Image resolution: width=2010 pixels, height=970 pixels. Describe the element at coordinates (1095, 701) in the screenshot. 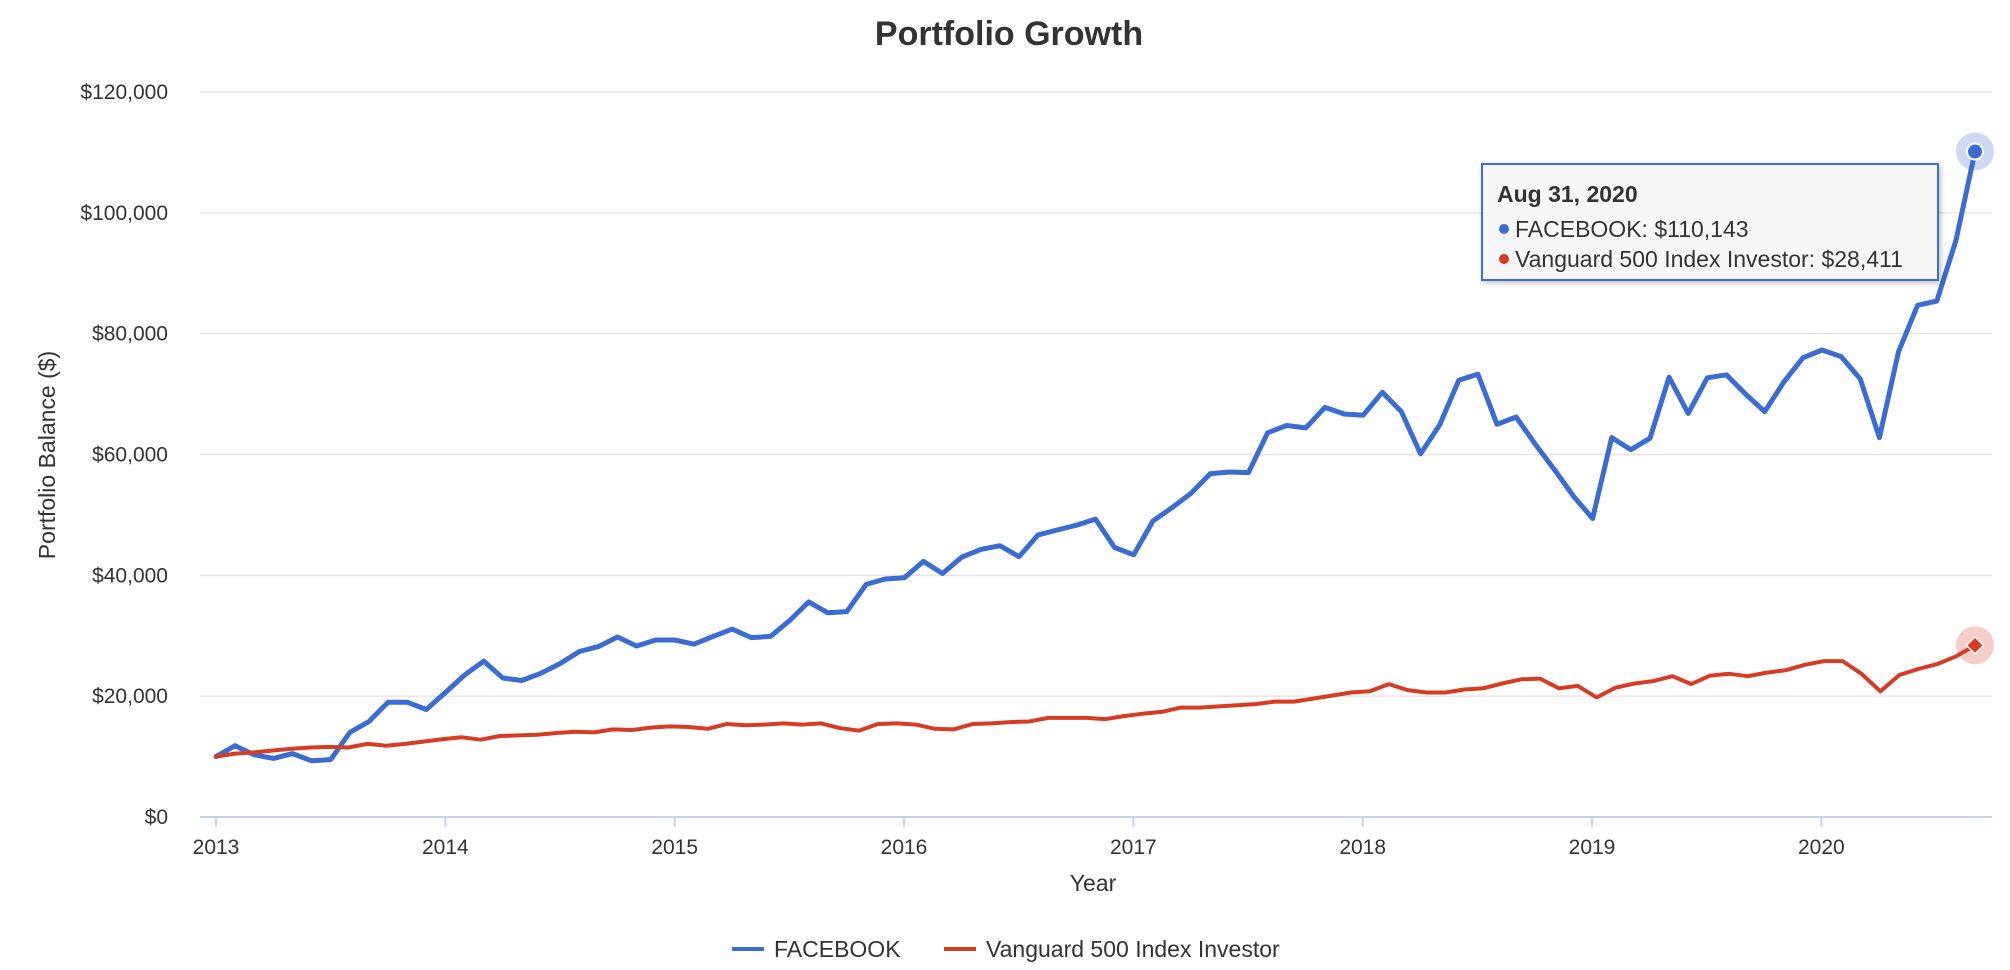

I see `series-line-vanguard` at that location.